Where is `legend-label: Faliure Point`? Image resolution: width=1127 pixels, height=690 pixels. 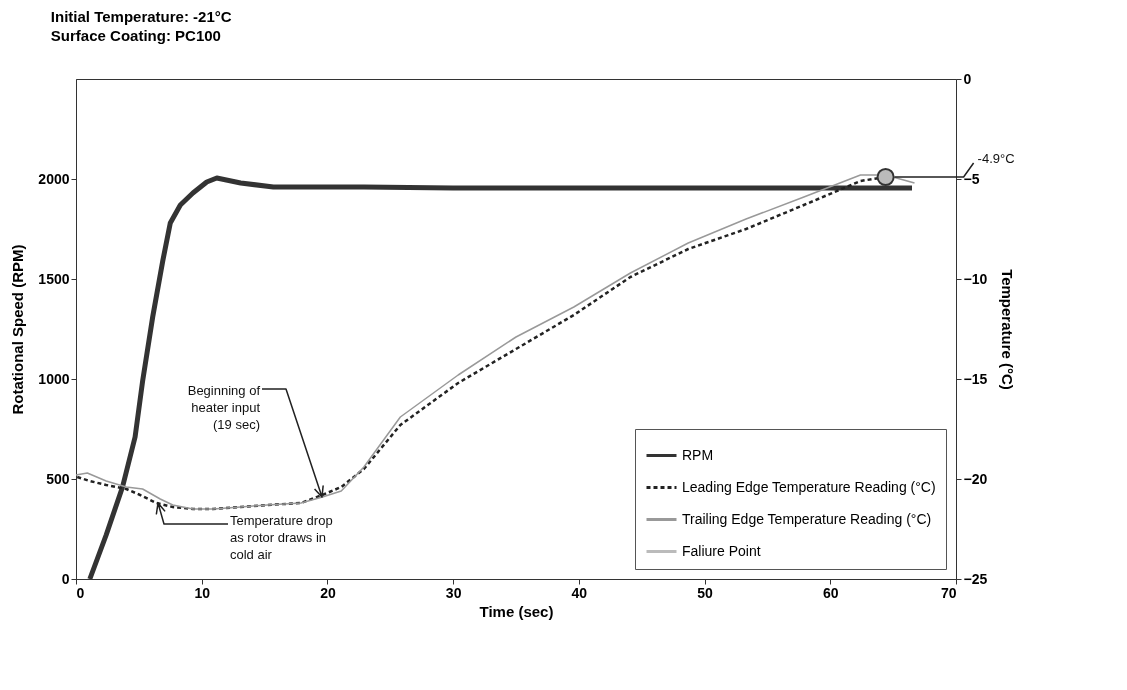
legend-label: Faliure Point is located at coordinates (721, 550).